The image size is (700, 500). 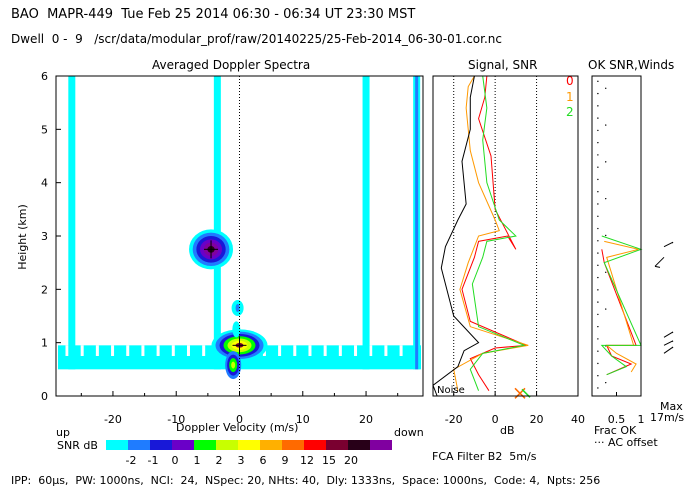 What do you see at coordinates (131, 460) in the screenshot?
I see `colorbar-label: -2` at bounding box center [131, 460].